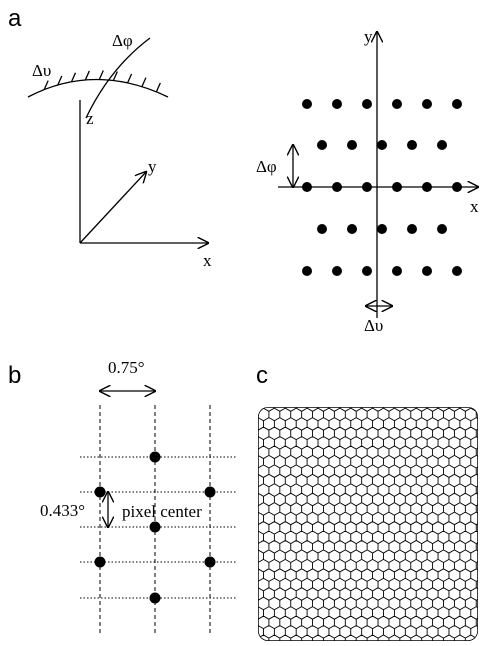  What do you see at coordinates (117, 140) in the screenshot?
I see `sphere-sketch` at bounding box center [117, 140].